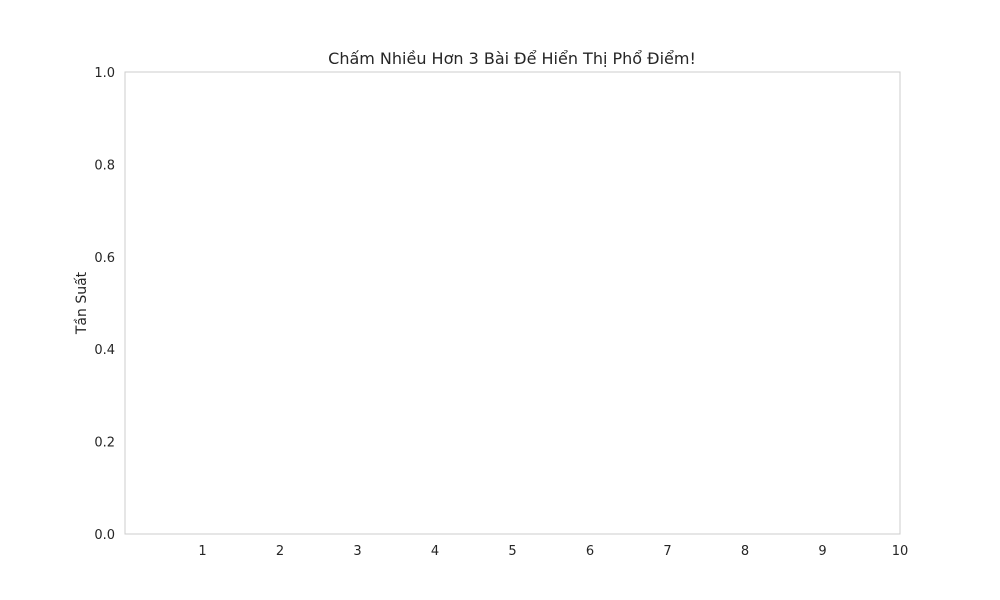 Image resolution: width=1000 pixels, height=600 pixels. What do you see at coordinates (104, 443) in the screenshot?
I see `y-tick-label: 0.2` at bounding box center [104, 443].